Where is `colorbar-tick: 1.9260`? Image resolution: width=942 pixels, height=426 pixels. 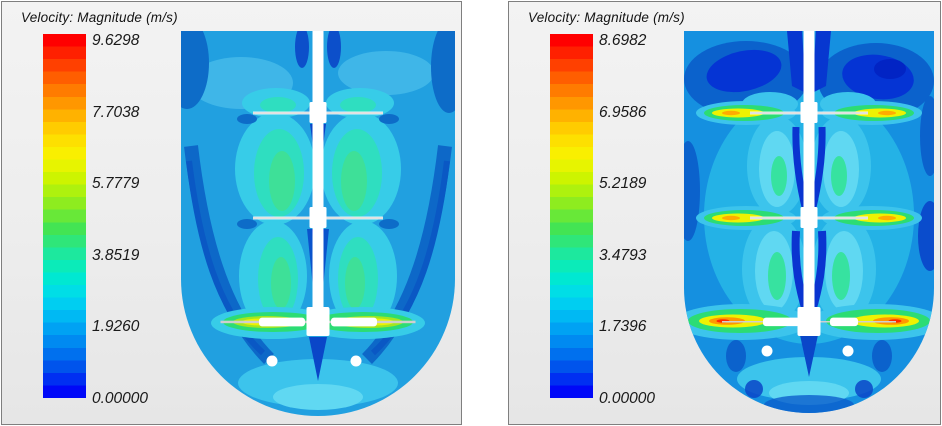 colorbar-tick: 1.9260 is located at coordinates (116, 326).